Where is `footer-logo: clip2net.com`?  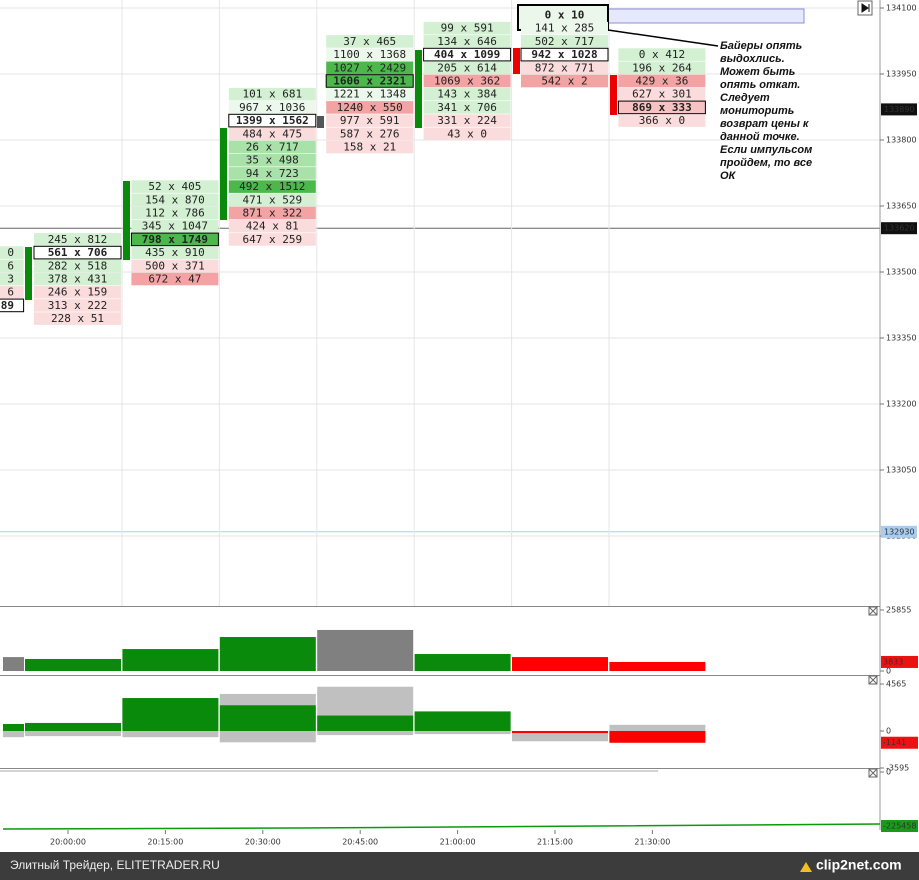
footer-logo: clip2net.com is located at coordinates (859, 865).